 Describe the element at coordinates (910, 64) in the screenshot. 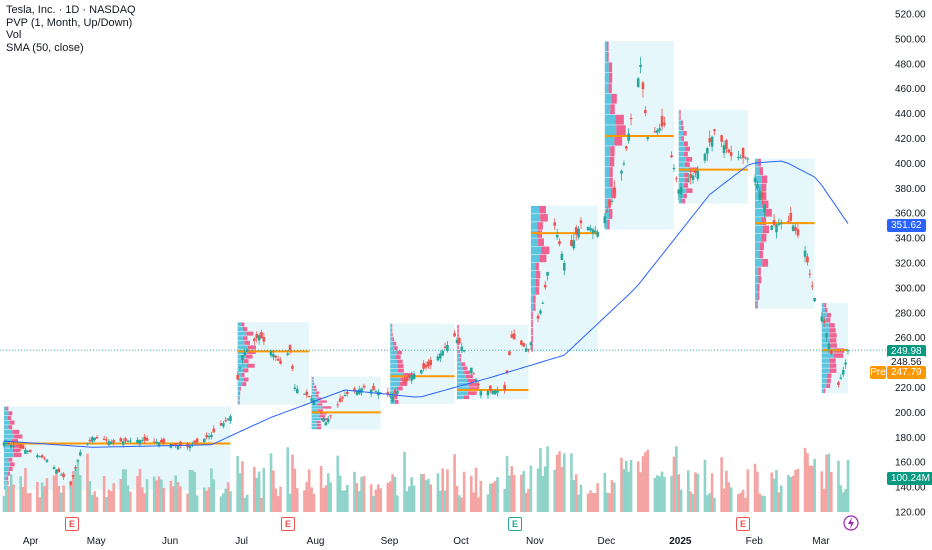

I see `y-axis-tick-label: 480.00` at that location.